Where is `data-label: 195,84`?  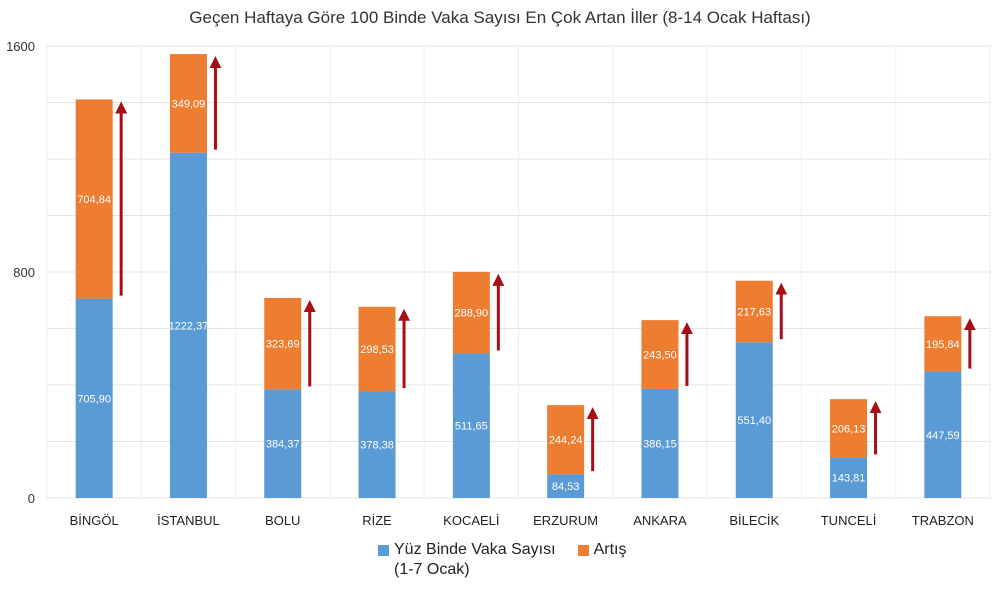
data-label: 195,84 is located at coordinates (943, 345).